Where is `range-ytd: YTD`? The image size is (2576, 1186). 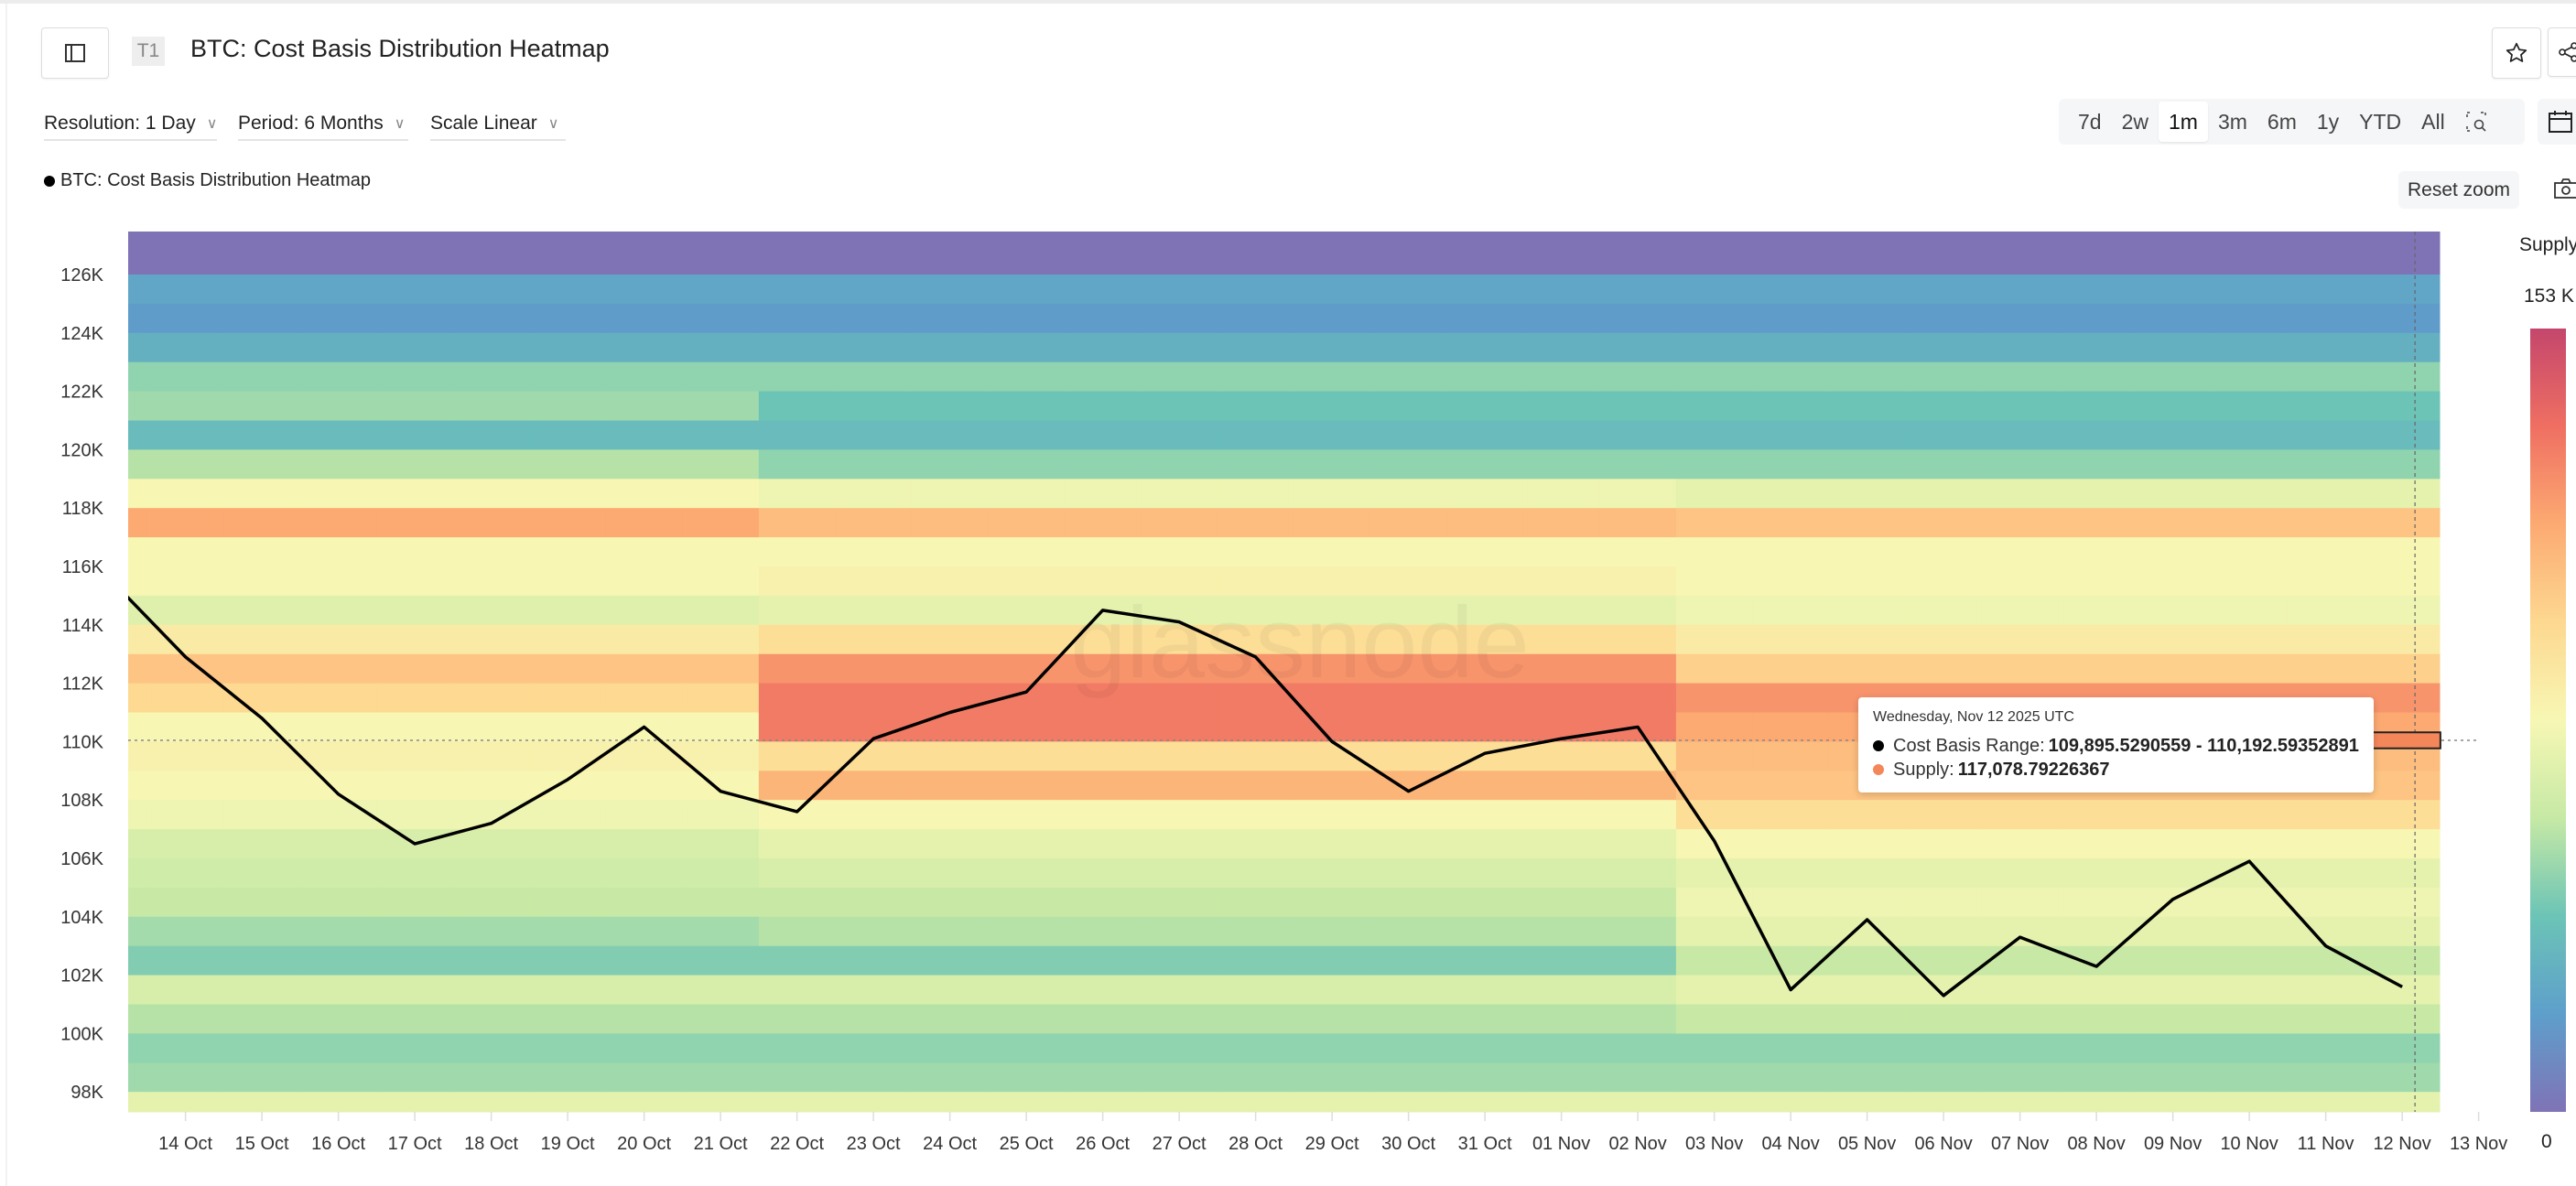
range-ytd: YTD is located at coordinates (2380, 121).